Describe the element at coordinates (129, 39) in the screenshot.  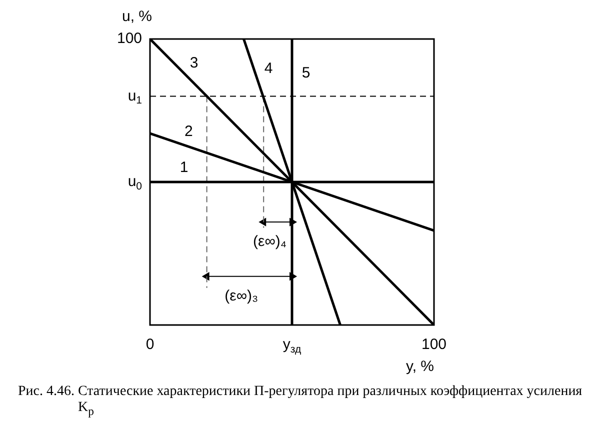
I see `annotation: 100` at that location.